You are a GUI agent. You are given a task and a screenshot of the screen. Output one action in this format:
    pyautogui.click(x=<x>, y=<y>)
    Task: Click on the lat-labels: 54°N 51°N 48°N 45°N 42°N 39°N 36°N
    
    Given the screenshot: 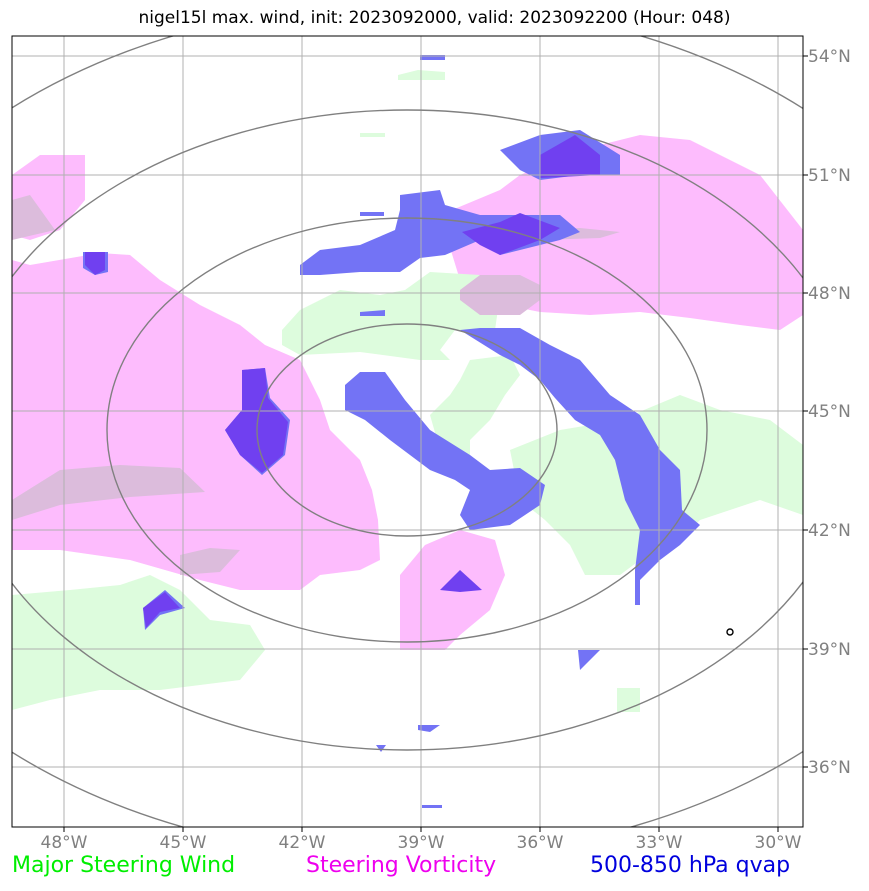 What is the action you would take?
    pyautogui.click(x=829, y=412)
    